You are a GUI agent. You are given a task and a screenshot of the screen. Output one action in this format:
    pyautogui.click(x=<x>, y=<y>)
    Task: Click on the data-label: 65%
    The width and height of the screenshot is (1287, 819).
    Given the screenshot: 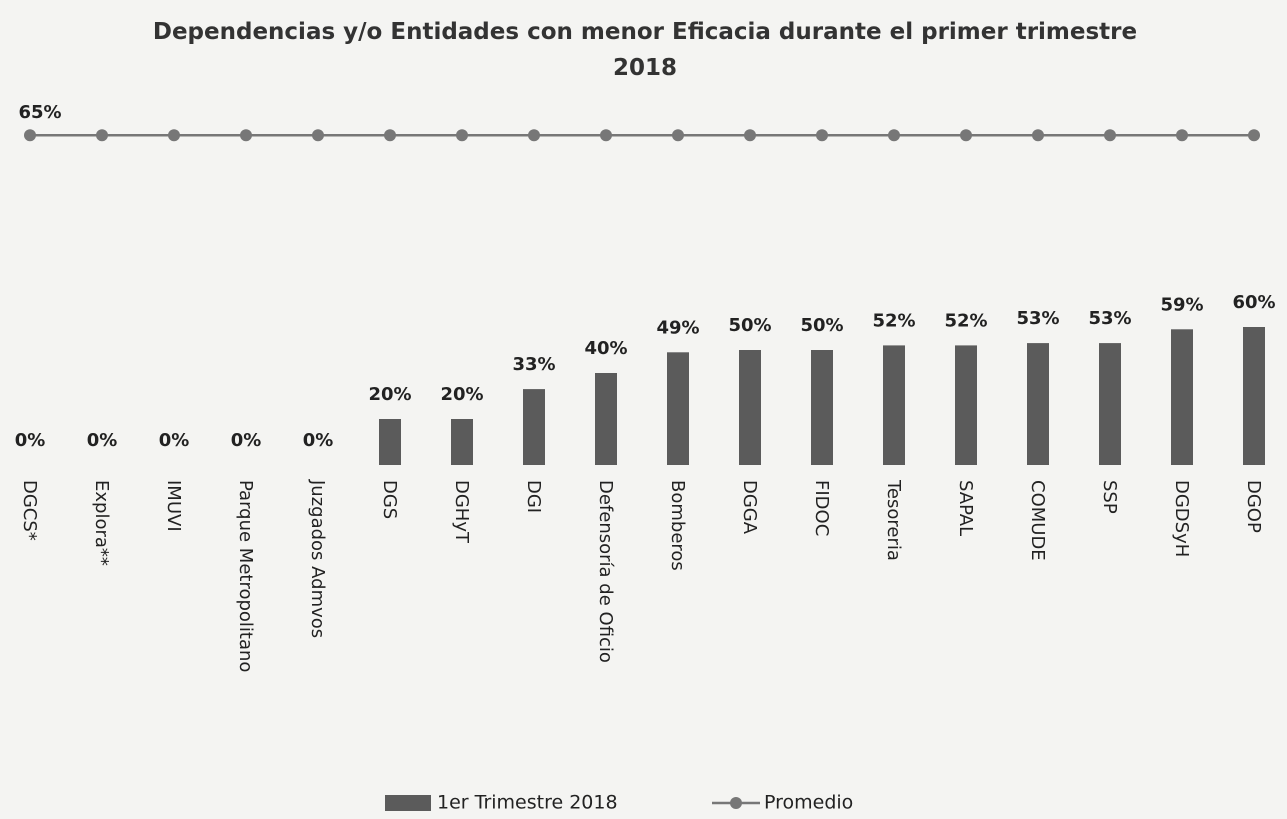 What is the action you would take?
    pyautogui.click(x=39, y=112)
    